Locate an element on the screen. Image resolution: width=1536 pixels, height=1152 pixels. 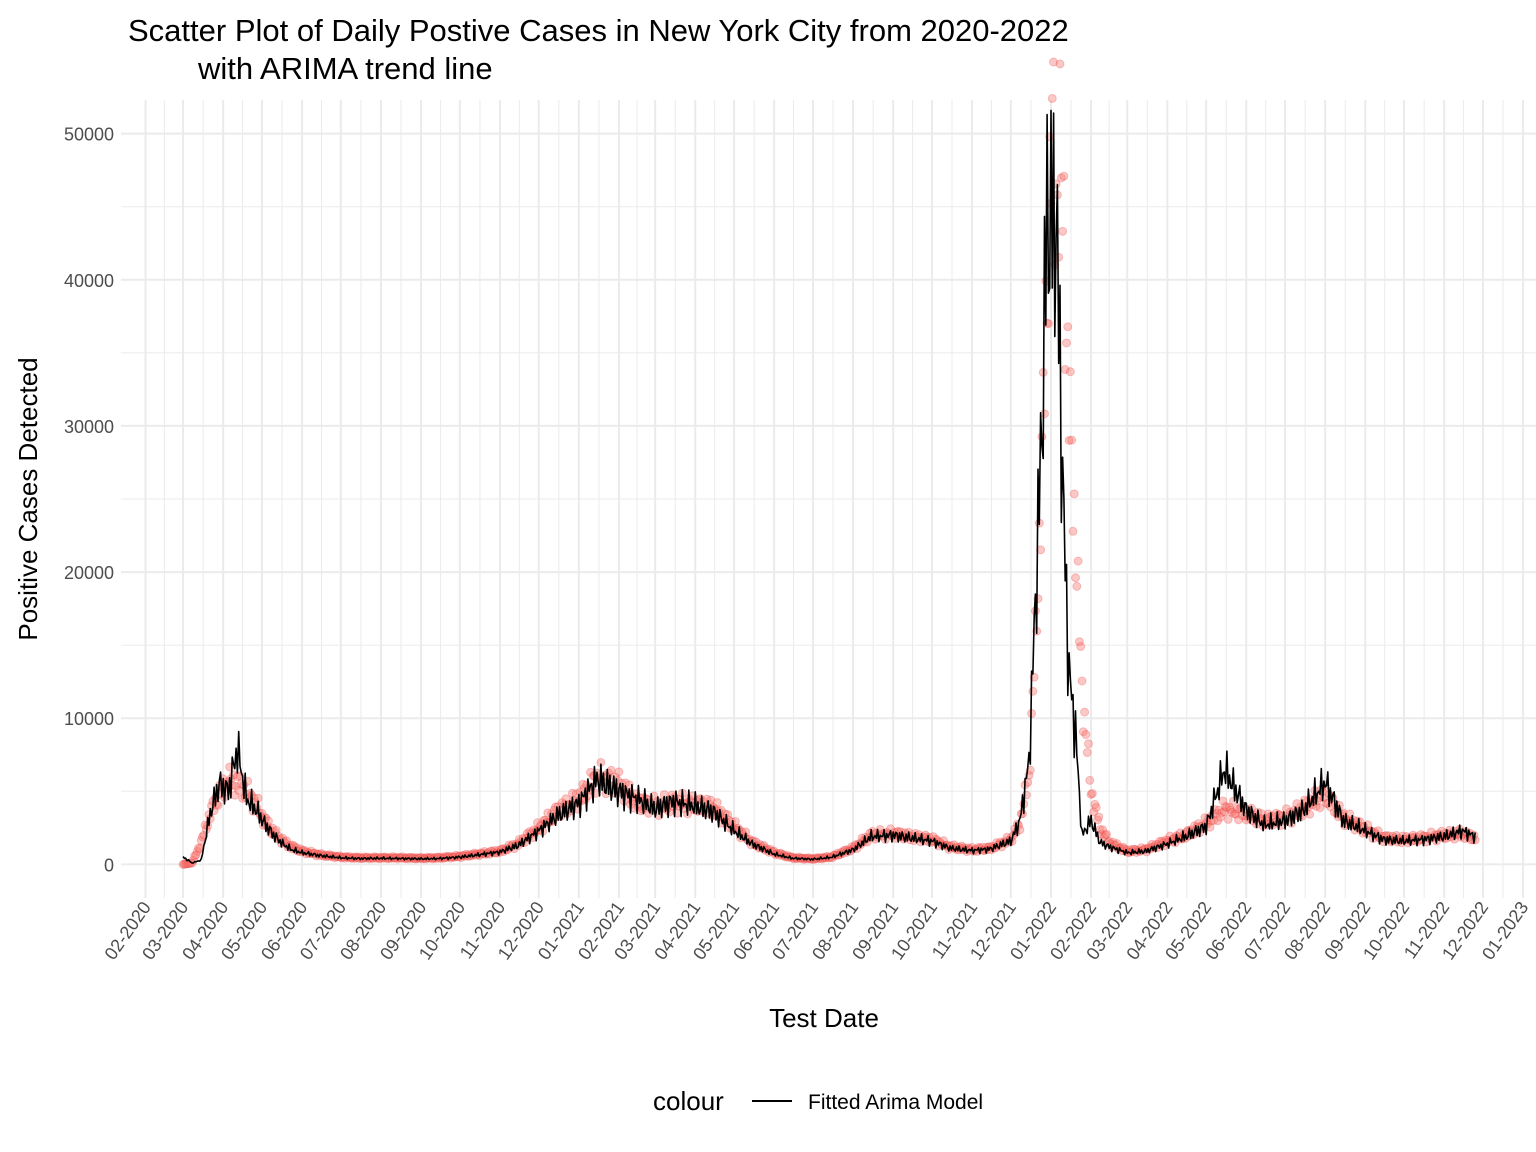
y-tick-label: 30000 is located at coordinates (89, 427).